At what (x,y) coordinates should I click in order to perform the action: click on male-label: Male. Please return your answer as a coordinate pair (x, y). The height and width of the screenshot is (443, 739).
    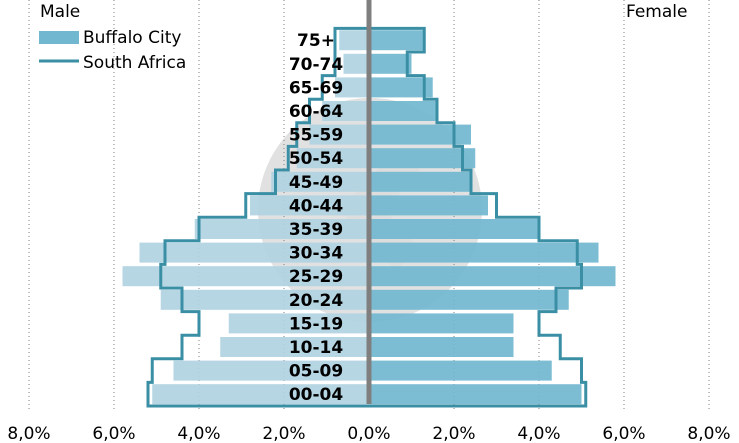
    Looking at the image, I should click on (60, 12).